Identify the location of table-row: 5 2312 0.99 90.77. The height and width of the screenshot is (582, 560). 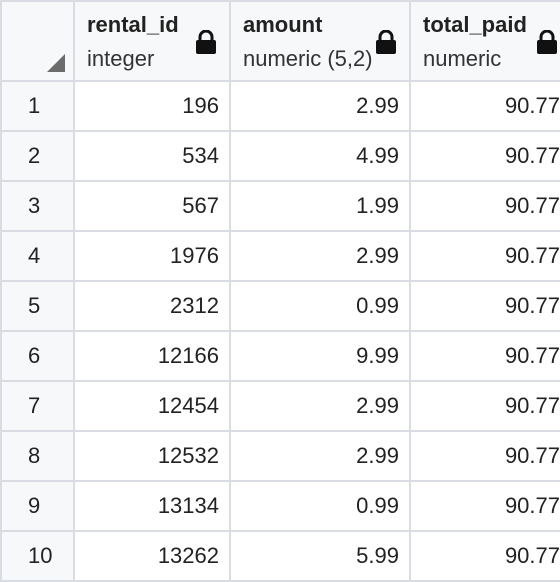
(280, 306).